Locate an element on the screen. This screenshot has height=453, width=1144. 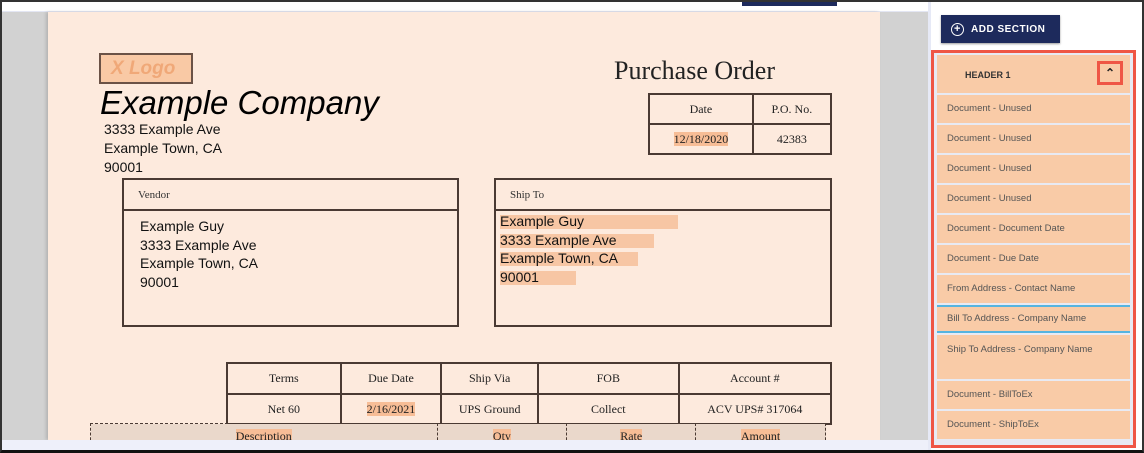
ship-to-line: Example Guy is located at coordinates (665, 221).